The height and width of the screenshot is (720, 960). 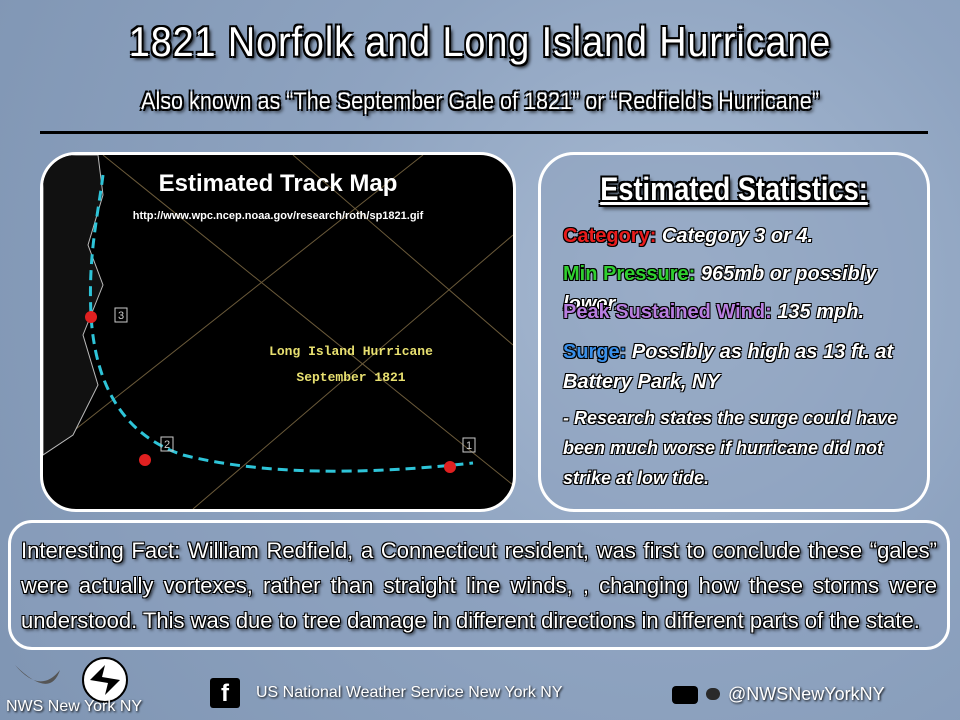 I want to click on coastline, so click(x=73, y=305).